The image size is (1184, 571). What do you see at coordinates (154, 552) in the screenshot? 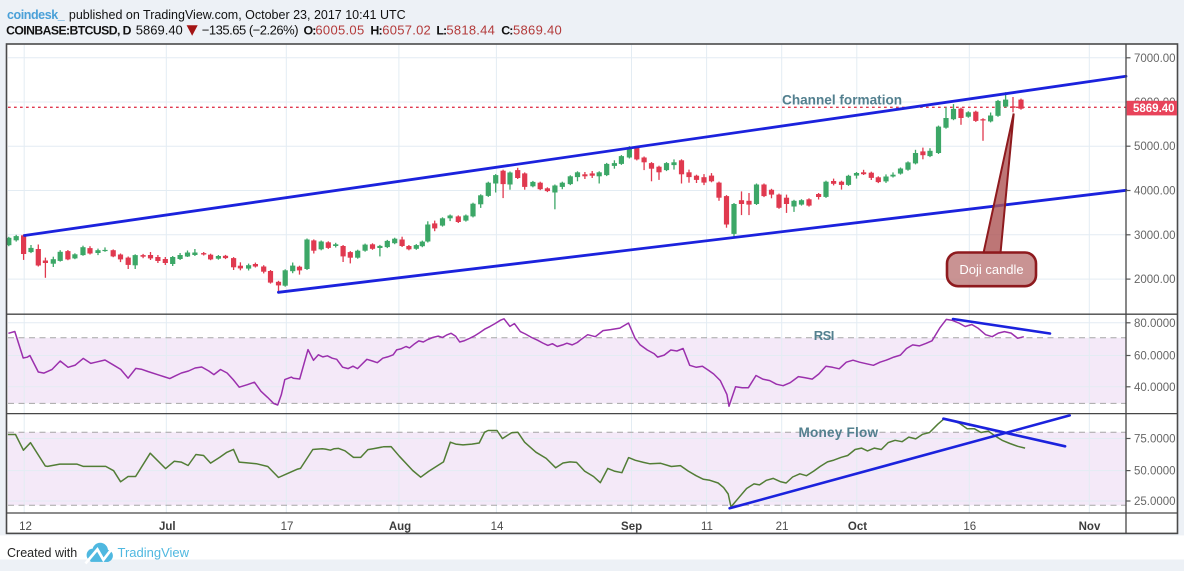
I see `svg-text: TradingView` at bounding box center [154, 552].